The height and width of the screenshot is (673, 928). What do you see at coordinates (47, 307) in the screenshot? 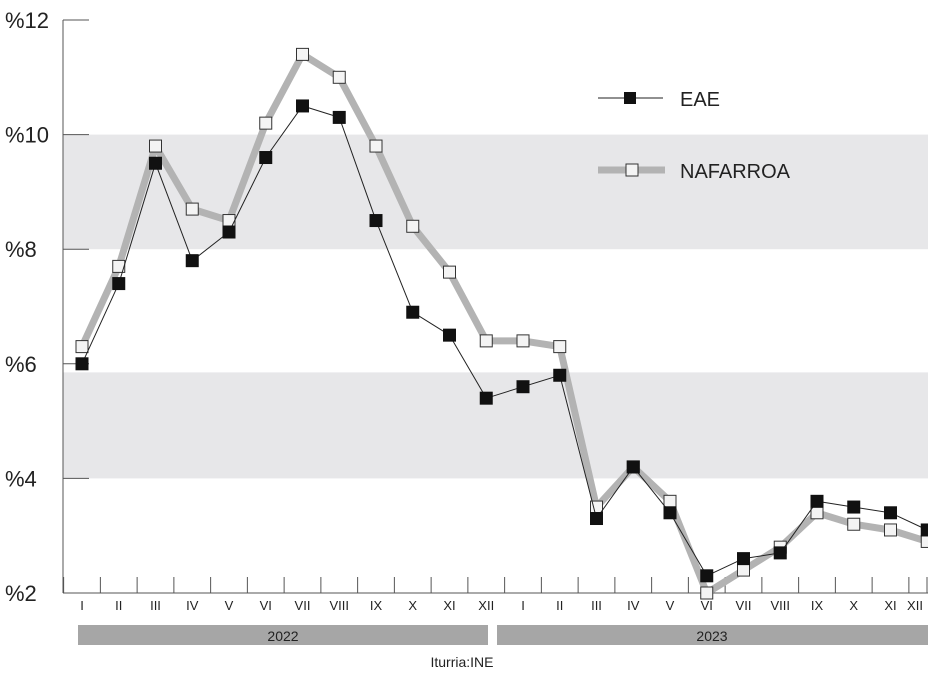
I see `y-axis-ticks: %2 %4 %6 %8 %10 %12` at bounding box center [47, 307].